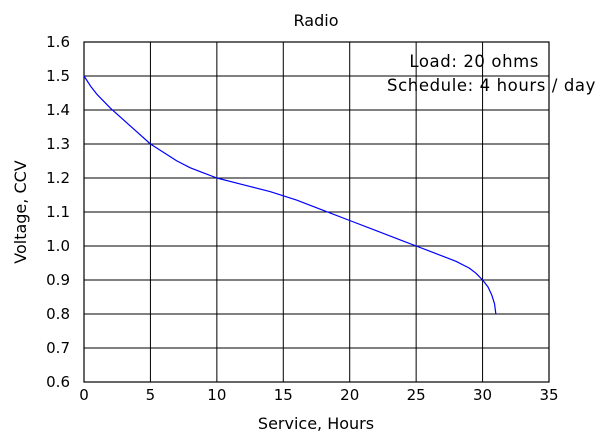 The image size is (600, 433). Describe the element at coordinates (316, 423) in the screenshot. I see `x-axis-label: Service, Hours` at that location.